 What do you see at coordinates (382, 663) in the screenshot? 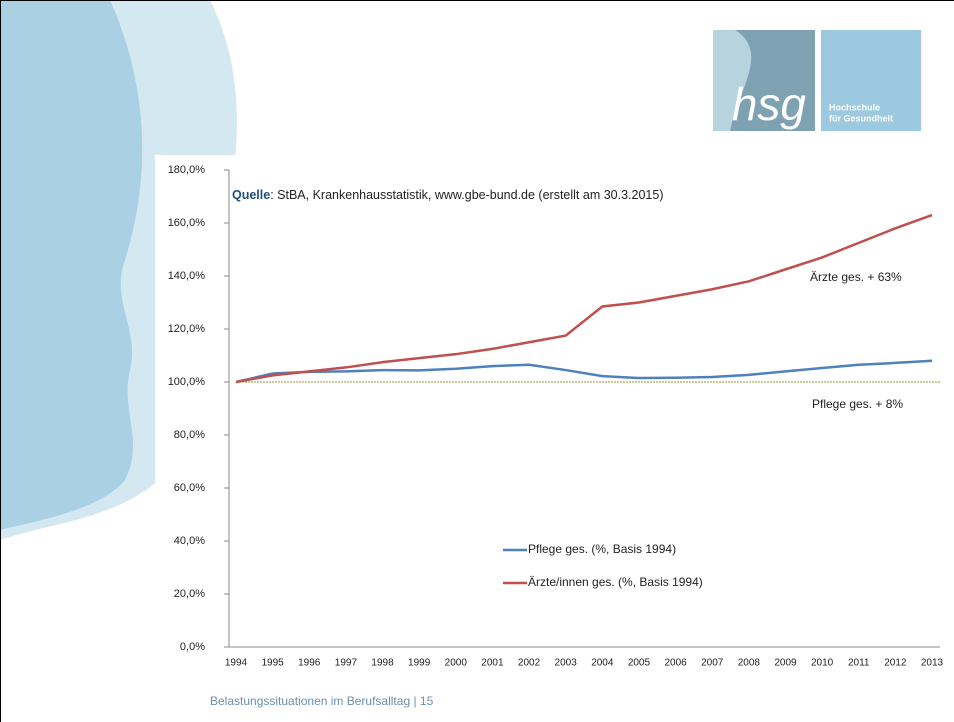
I see `x-tick-label: 1998` at bounding box center [382, 663].